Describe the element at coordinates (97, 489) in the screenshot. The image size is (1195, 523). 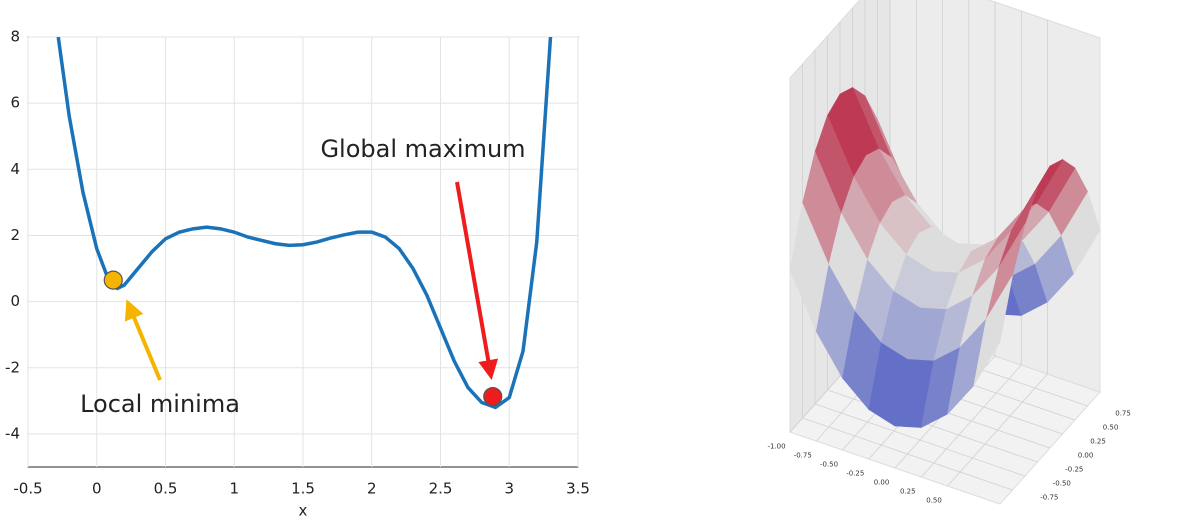
I see `x-tick-label: 0` at that location.